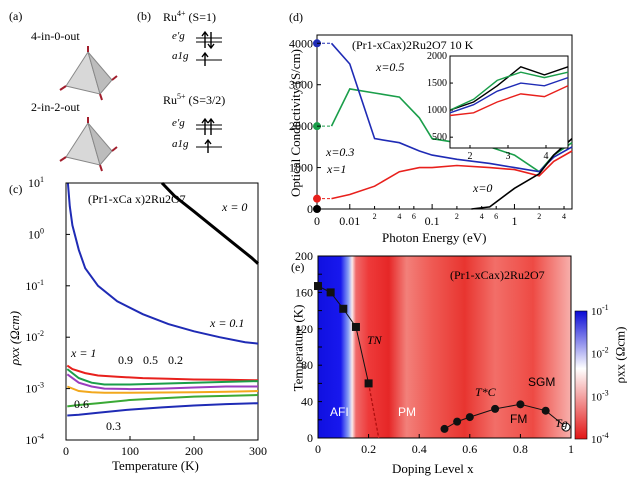  What do you see at coordinates (170, 100) in the screenshot?
I see `ru5-element: Ru` at bounding box center [170, 100].